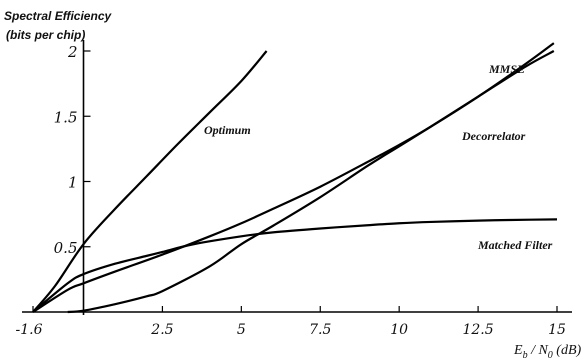 This screenshot has height=362, width=586. I want to click on x-axis-label: Eb / N0 (dB), so click(547, 352).